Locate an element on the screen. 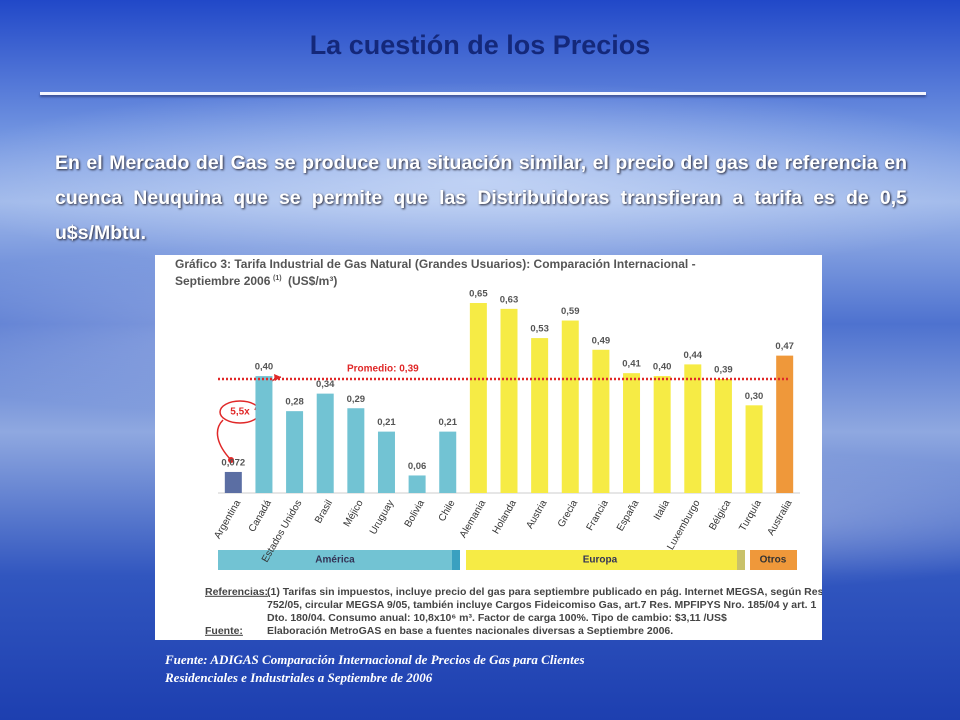 This screenshot has width=960, height=720. x-tick-label: Chile is located at coordinates (447, 511).